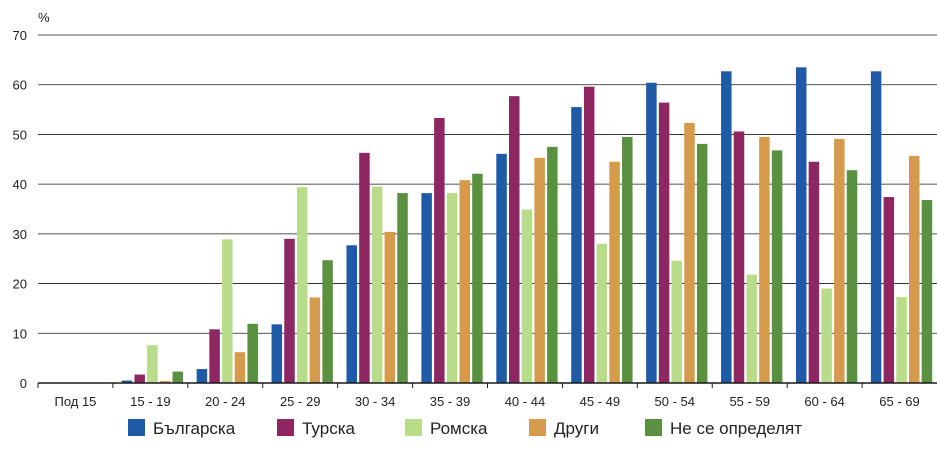 Image resolution: width=937 pixels, height=454 pixels. What do you see at coordinates (75, 401) in the screenshot?
I see `x-tick-label: Под 15` at bounding box center [75, 401].